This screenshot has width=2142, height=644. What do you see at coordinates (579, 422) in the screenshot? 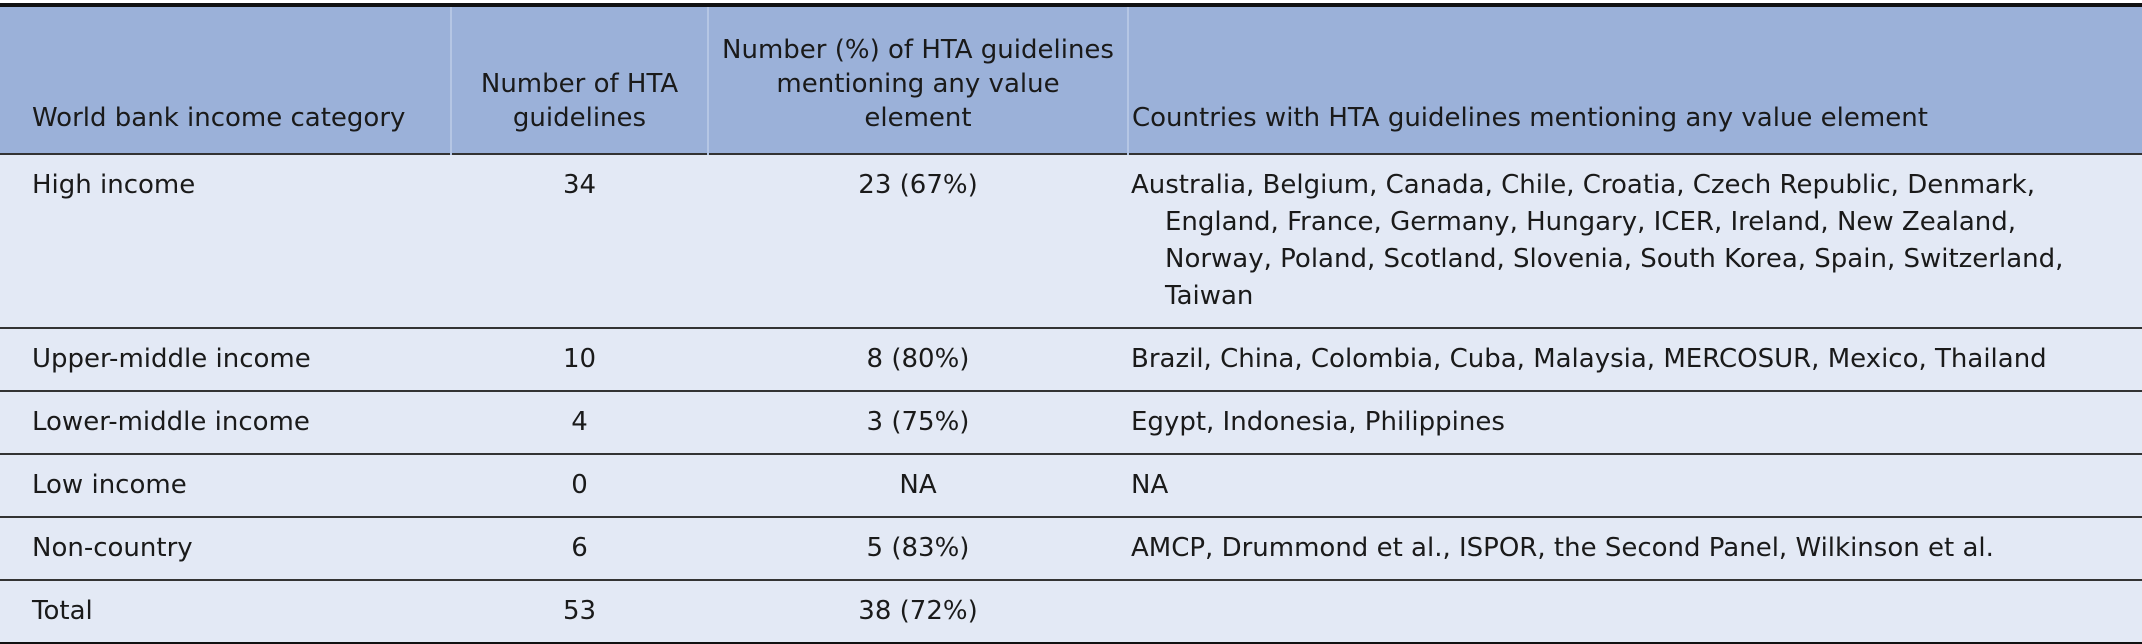
I see `table-cell: 4` at bounding box center [579, 422].